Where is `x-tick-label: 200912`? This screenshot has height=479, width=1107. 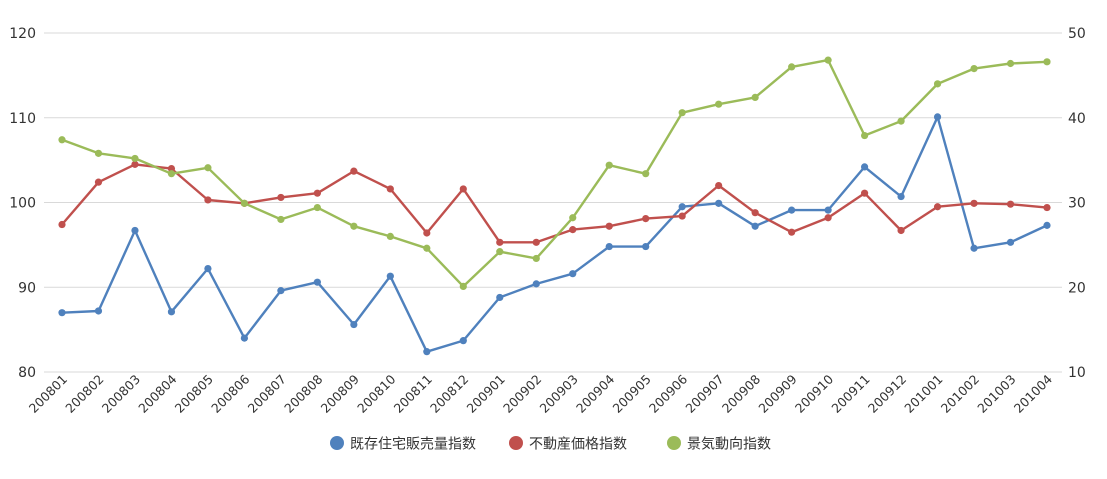
x-tick-label: 200912 is located at coordinates (887, 394).